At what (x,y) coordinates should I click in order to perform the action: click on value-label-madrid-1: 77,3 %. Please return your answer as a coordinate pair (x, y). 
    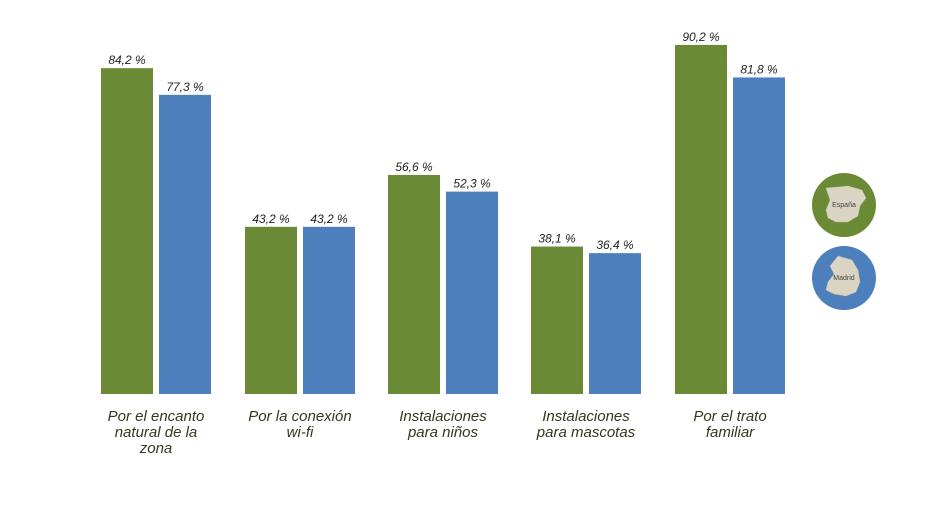
    Looking at the image, I should click on (185, 87).